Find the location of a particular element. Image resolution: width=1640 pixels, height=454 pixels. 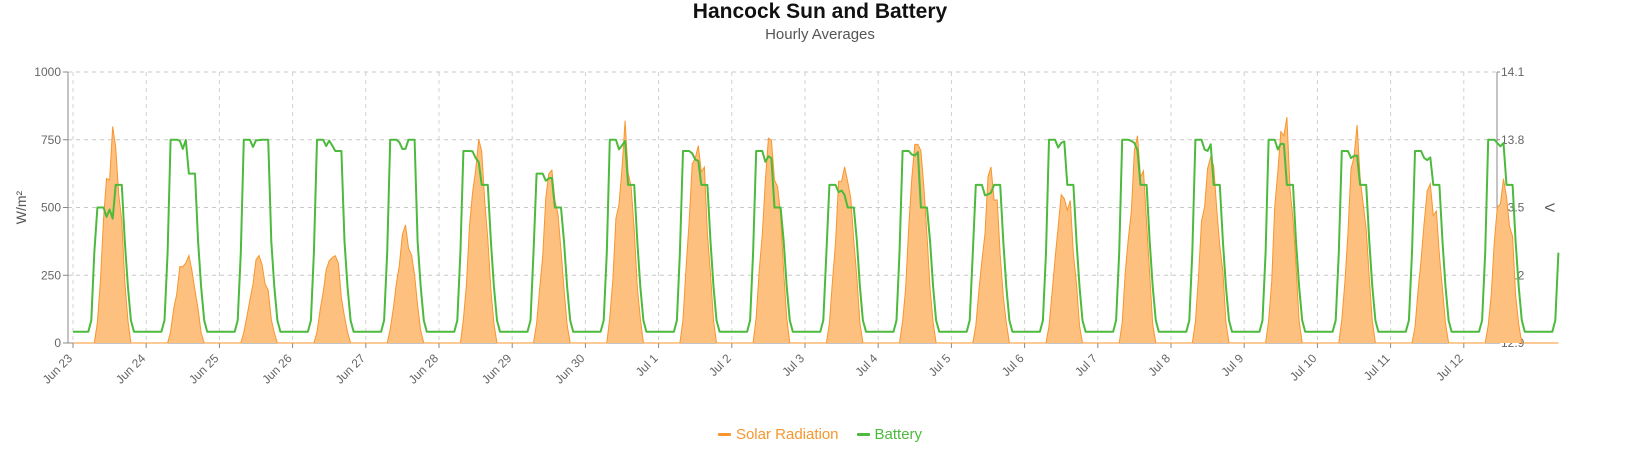

x-tick-label: Jul 9 is located at coordinates (1232, 365).